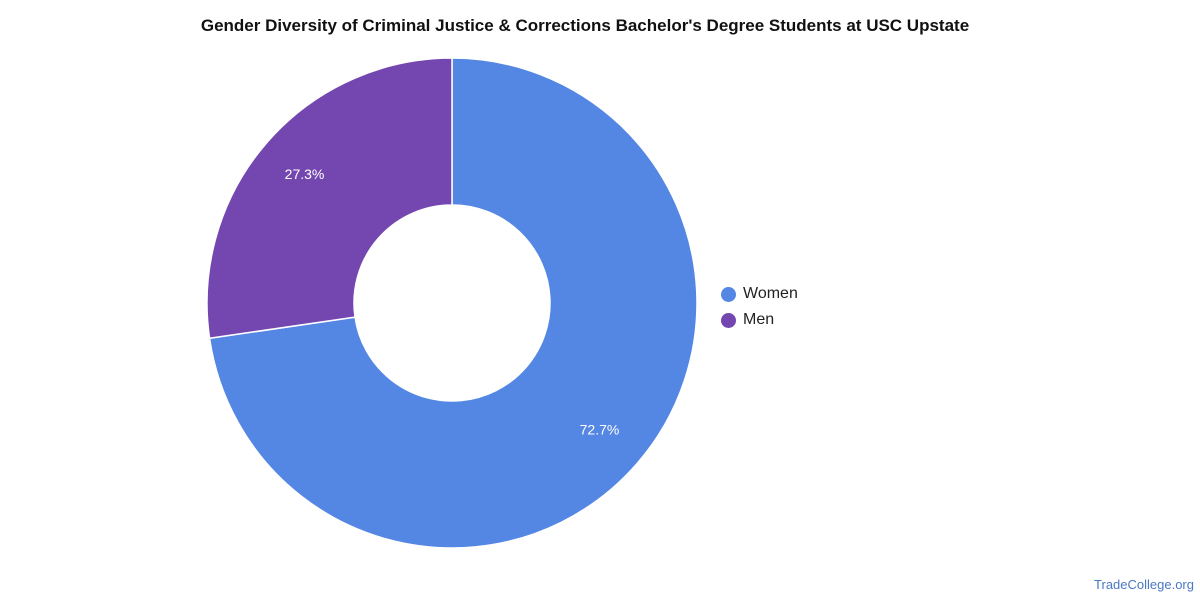 The height and width of the screenshot is (600, 1200). What do you see at coordinates (600, 429) in the screenshot?
I see `slice-label-women: 72.7%` at bounding box center [600, 429].